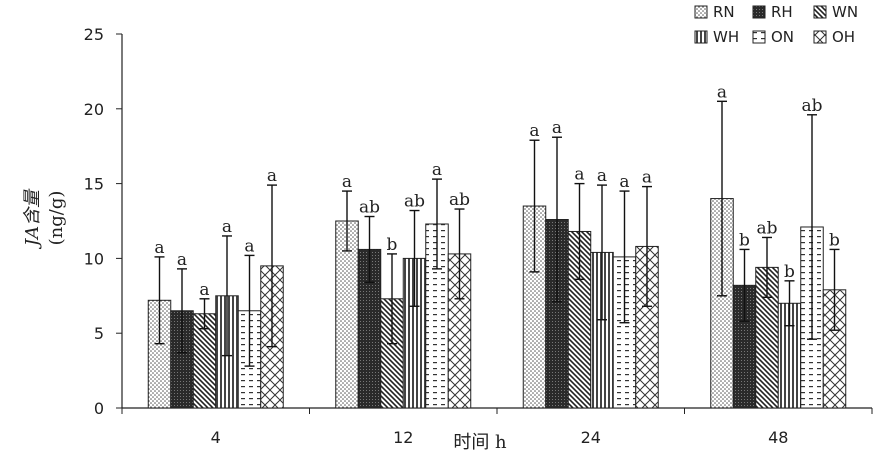 The image size is (886, 463). Describe the element at coordinates (99, 333) in the screenshot. I see `y-tick-label: 5` at that location.